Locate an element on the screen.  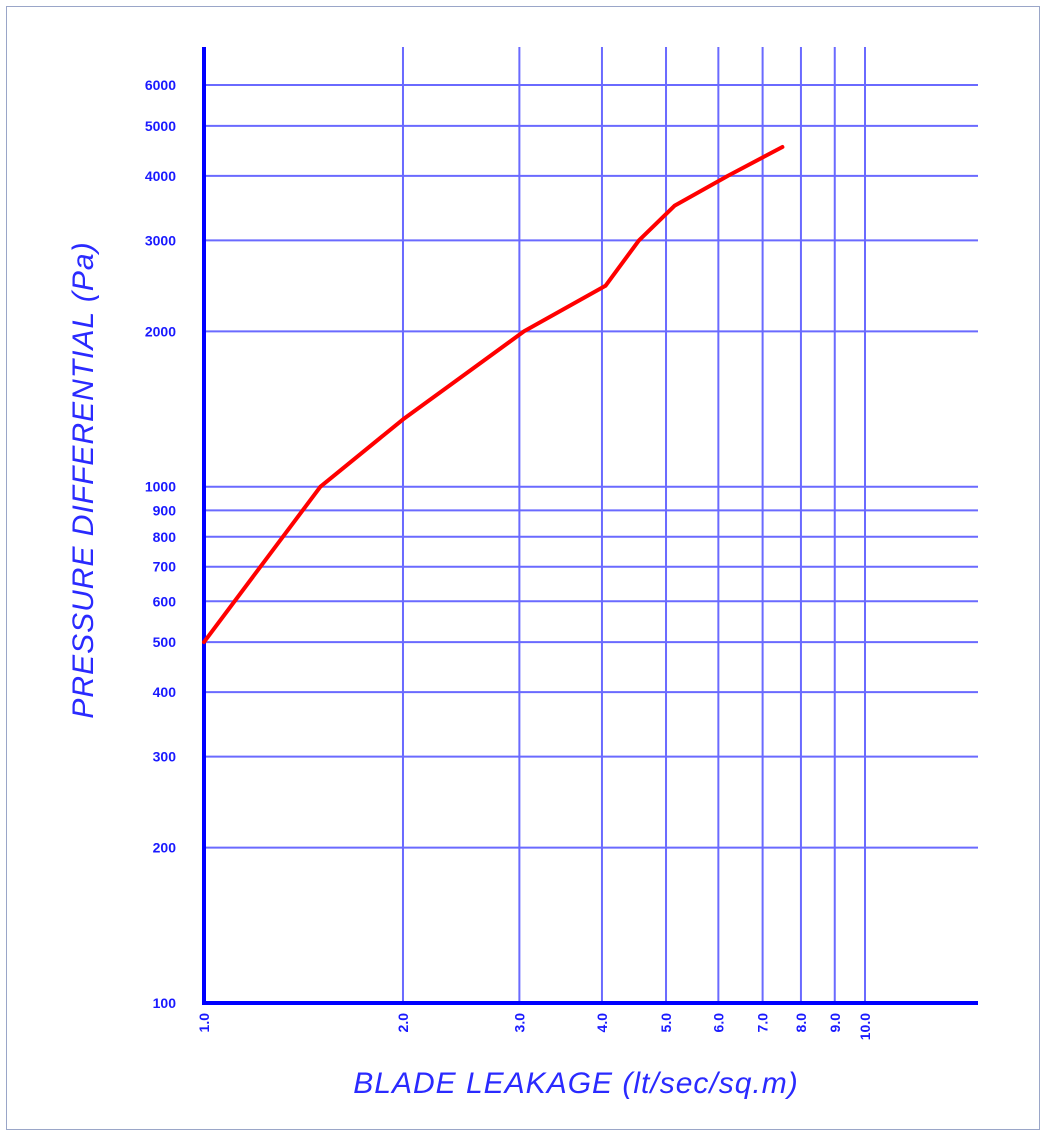
y-tick-label: 200 is located at coordinates (165, 848).